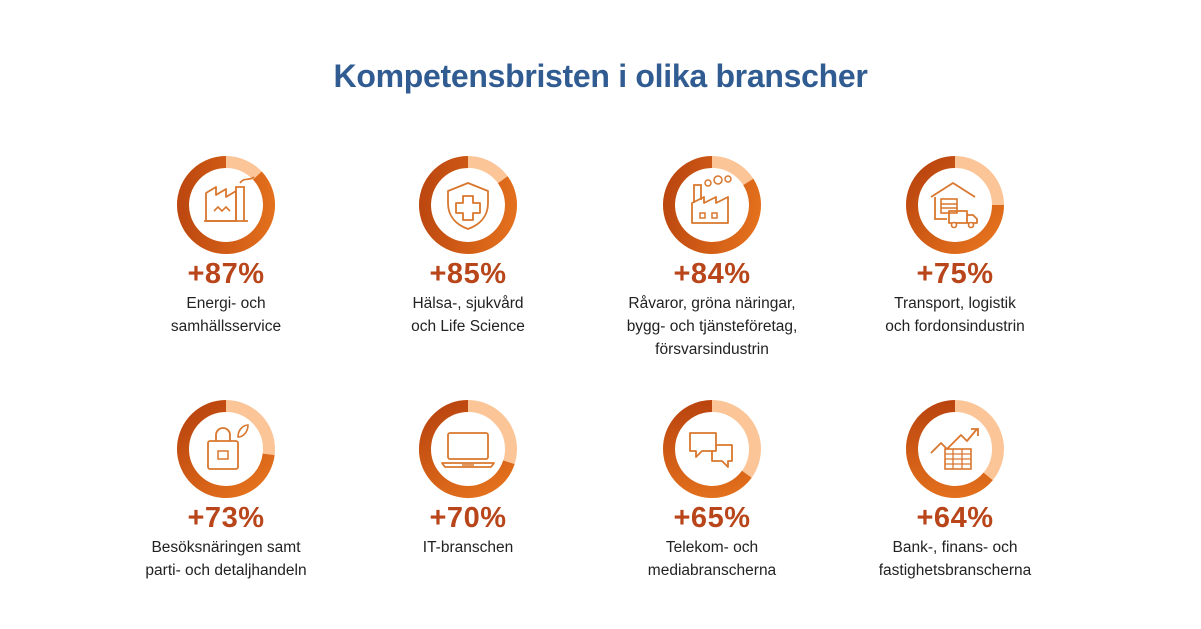 The width and height of the screenshot is (1201, 629). Describe the element at coordinates (955, 274) in the screenshot. I see `value-label: +75%` at that location.